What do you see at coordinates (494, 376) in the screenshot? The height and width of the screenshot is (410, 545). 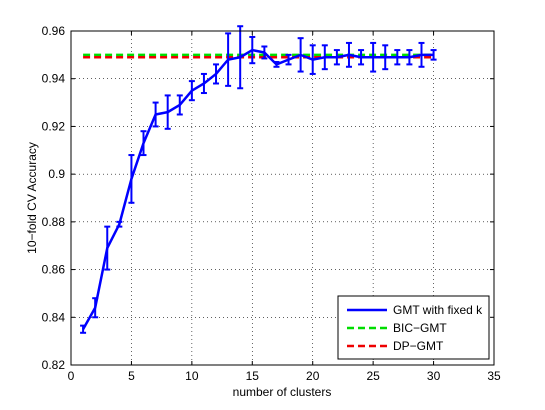 I see `x-tick-label: 35` at bounding box center [494, 376].